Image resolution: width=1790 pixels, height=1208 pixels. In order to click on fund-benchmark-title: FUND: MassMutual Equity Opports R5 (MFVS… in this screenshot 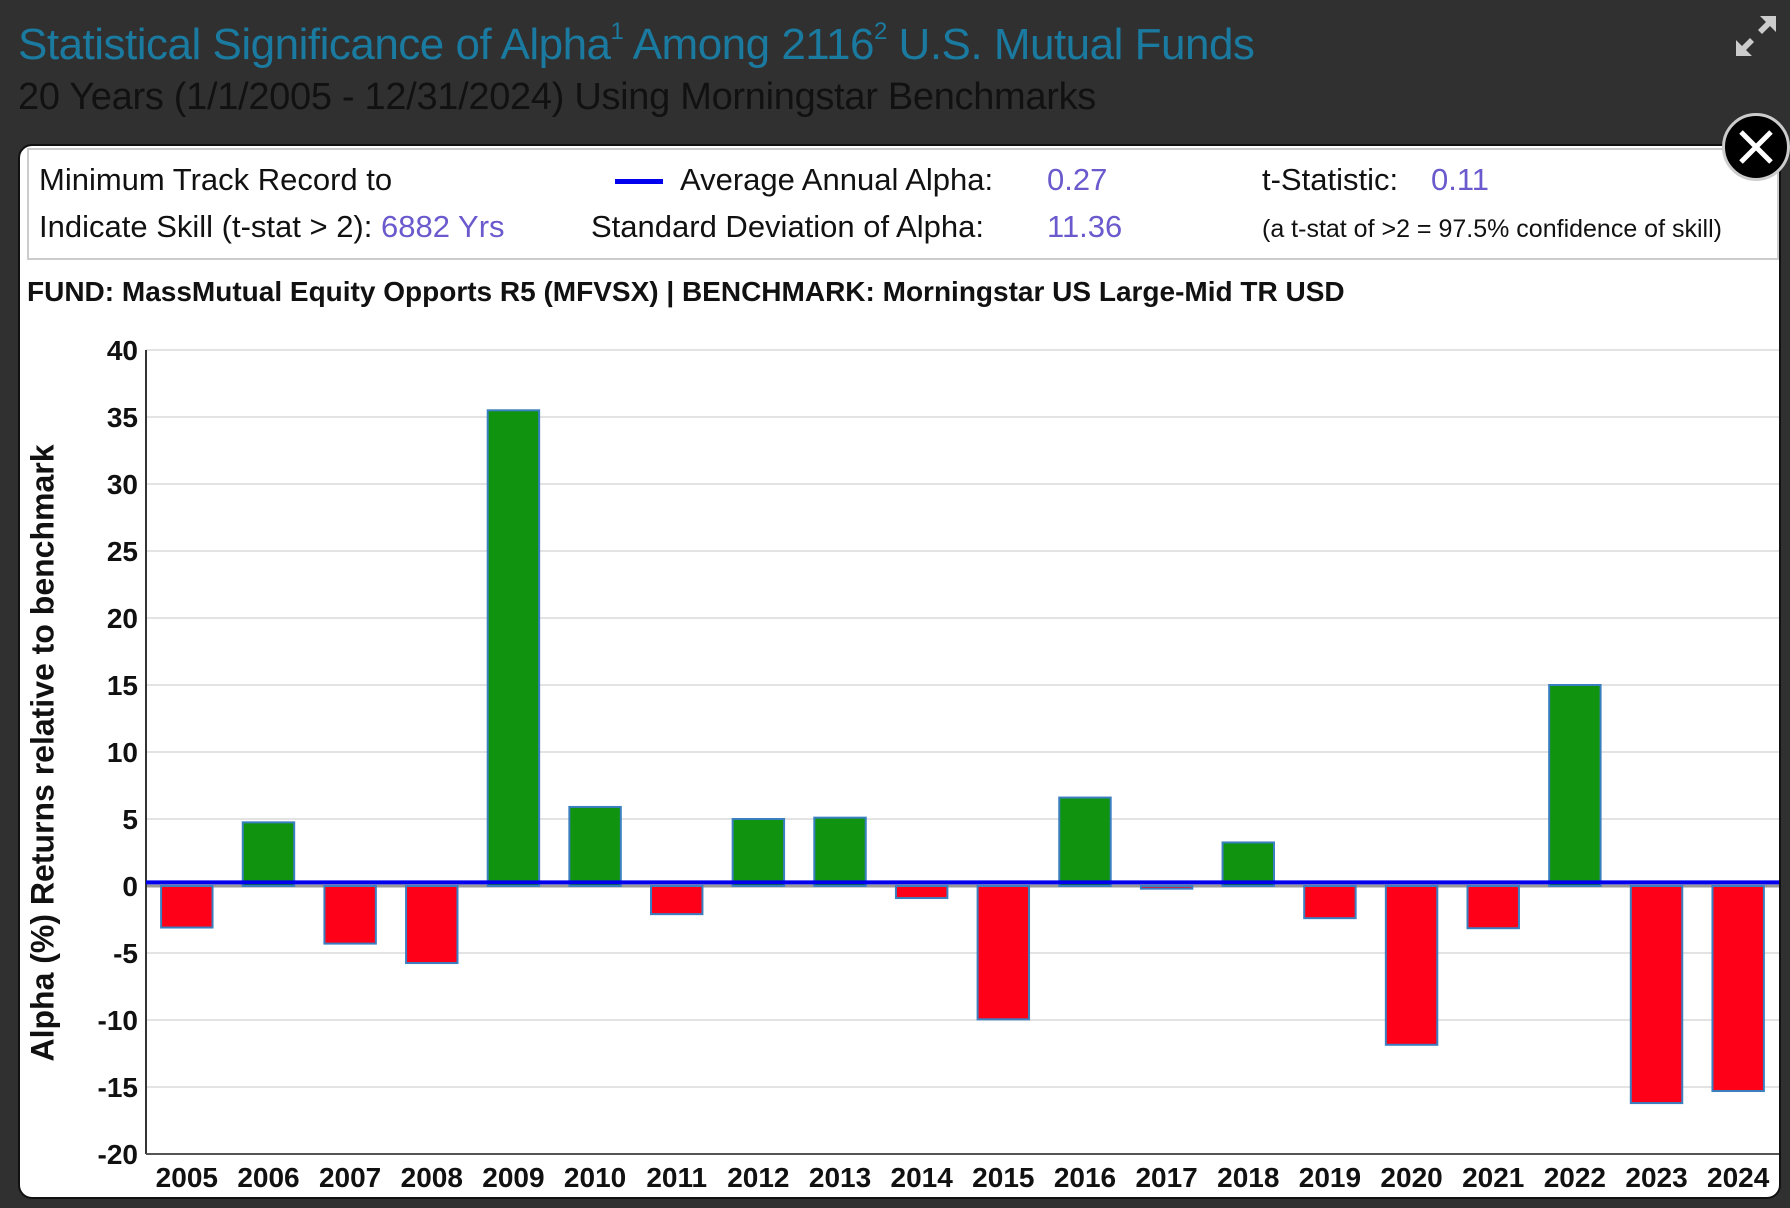, I will do `click(686, 291)`.